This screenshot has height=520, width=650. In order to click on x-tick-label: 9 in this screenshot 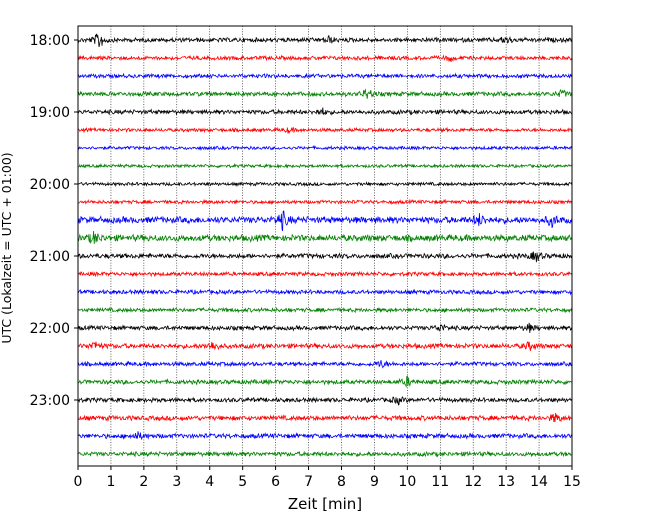, I will do `click(374, 482)`.